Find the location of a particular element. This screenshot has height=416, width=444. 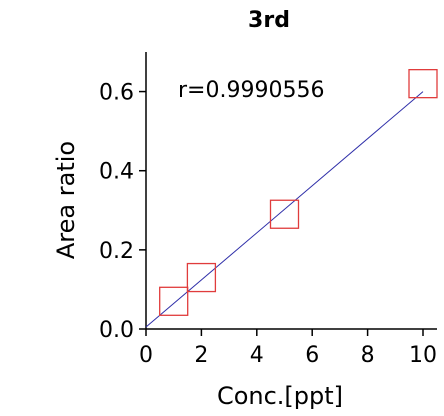

y-tick-label: 0.6 is located at coordinates (116, 93).